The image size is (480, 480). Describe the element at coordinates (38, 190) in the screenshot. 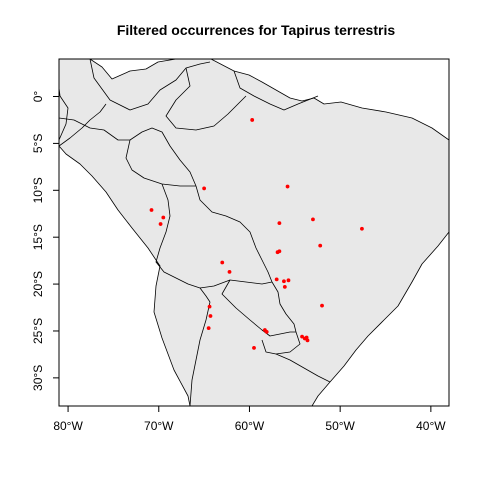

I see `y-tick-label: 10°S` at that location.